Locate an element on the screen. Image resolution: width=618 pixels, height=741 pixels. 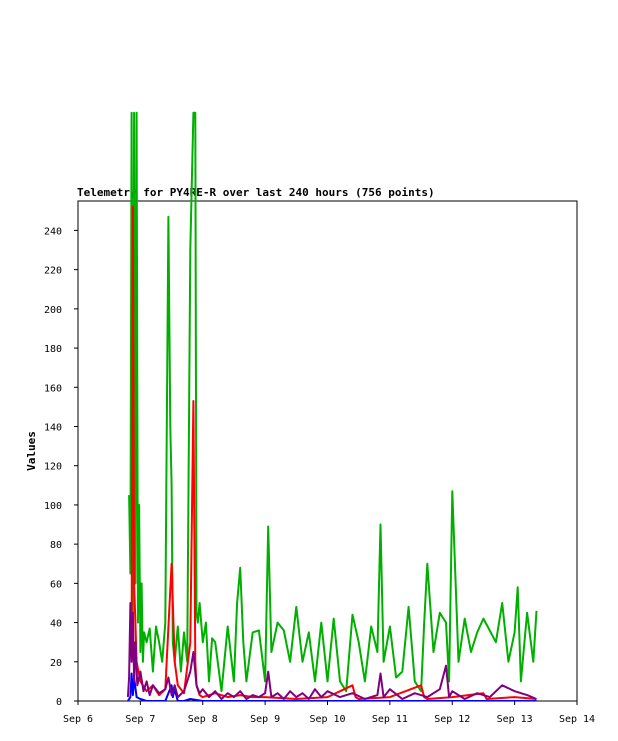
x-tick-label: Sep 7 is located at coordinates (140, 719).